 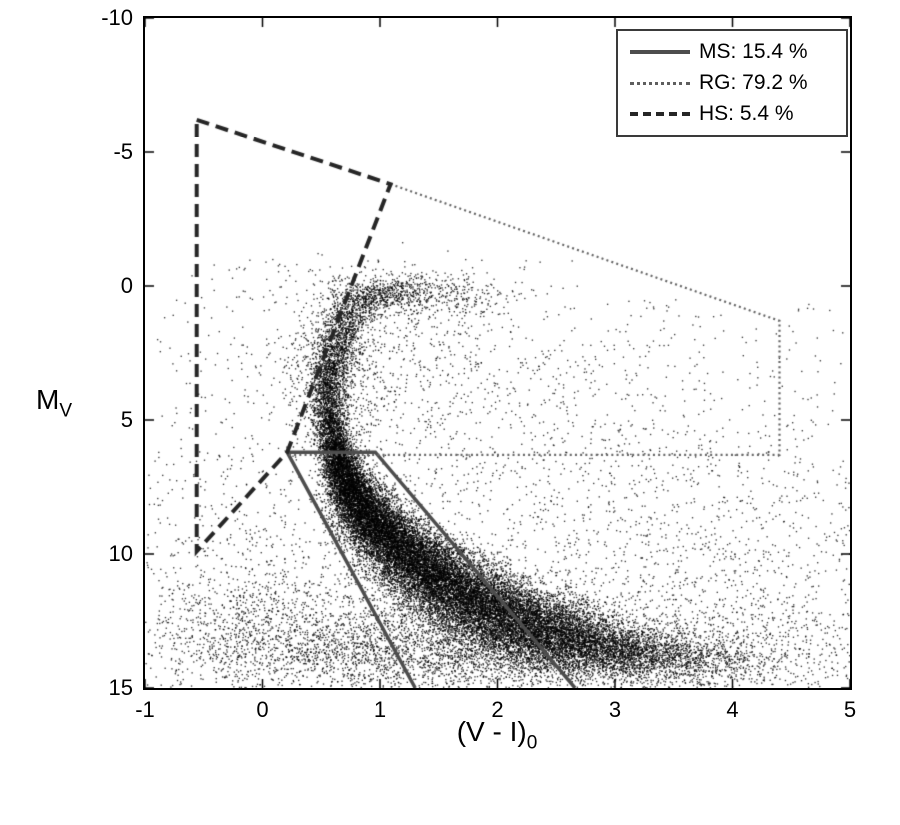 What do you see at coordinates (126, 285) in the screenshot?
I see `y-tick-label: 0` at bounding box center [126, 285].